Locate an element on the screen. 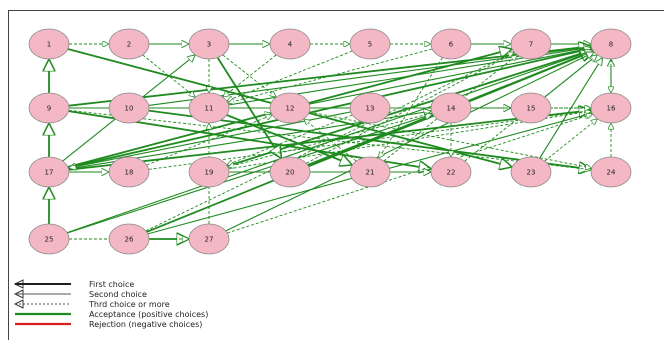  node-13-ellipse is located at coordinates (370, 108).